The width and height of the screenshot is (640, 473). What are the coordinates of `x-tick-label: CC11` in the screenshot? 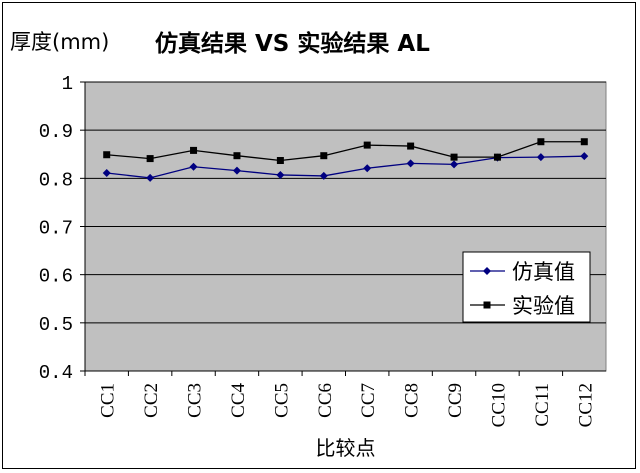 It's located at (542, 405).